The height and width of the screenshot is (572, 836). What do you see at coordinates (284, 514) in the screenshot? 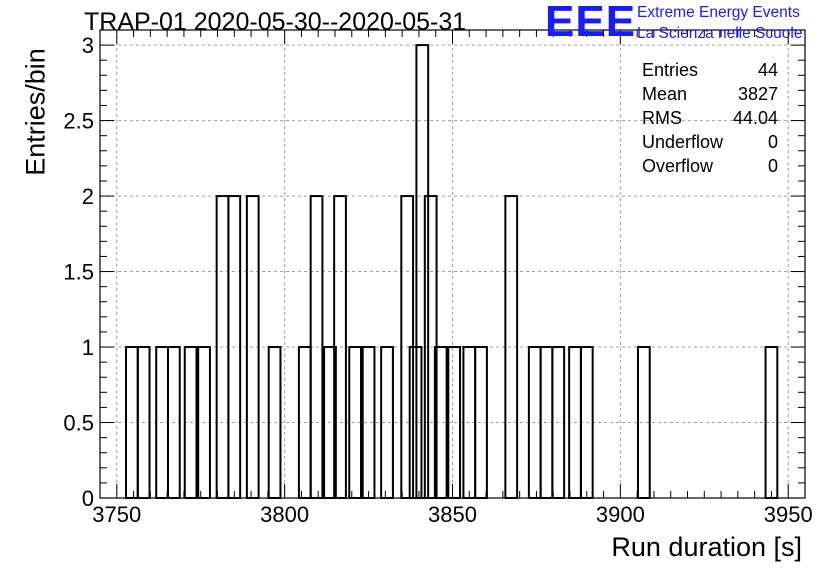
I see `x-tick-label: 3800` at bounding box center [284, 514].